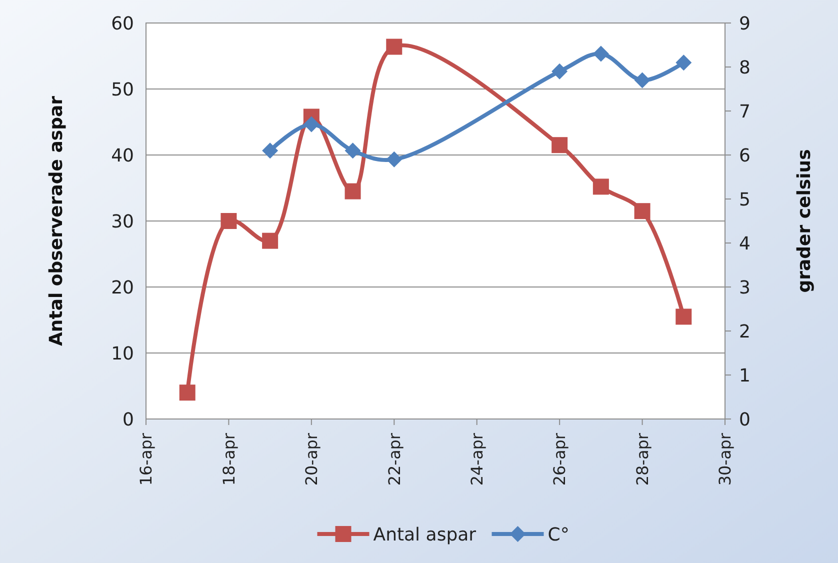 This screenshot has width=838, height=563. What do you see at coordinates (744, 155) in the screenshot?
I see `y2-tick-label: 6` at bounding box center [744, 155].